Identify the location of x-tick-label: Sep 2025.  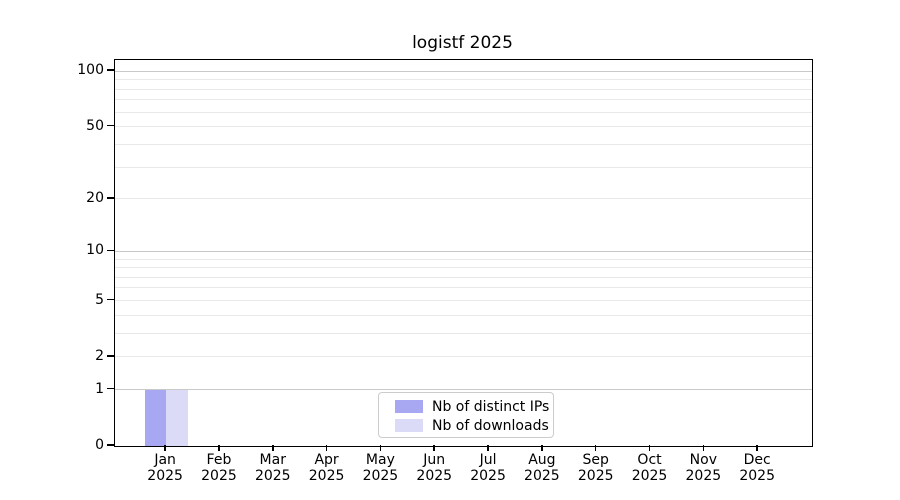
(595, 468).